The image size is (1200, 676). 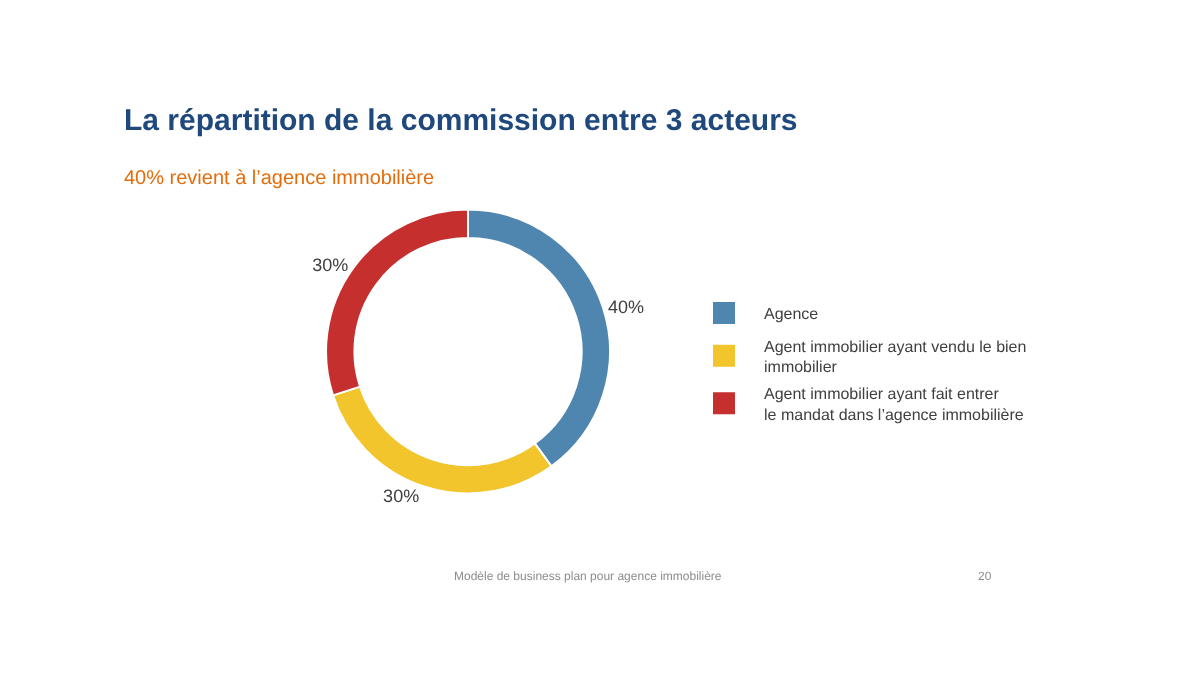 I want to click on legend-label: Agence, so click(x=792, y=314).